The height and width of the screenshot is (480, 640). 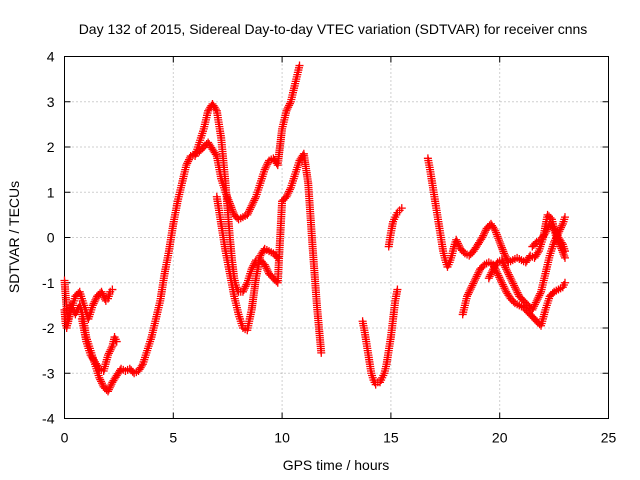 What do you see at coordinates (51, 57) in the screenshot?
I see `y-tick-label: 4` at bounding box center [51, 57].